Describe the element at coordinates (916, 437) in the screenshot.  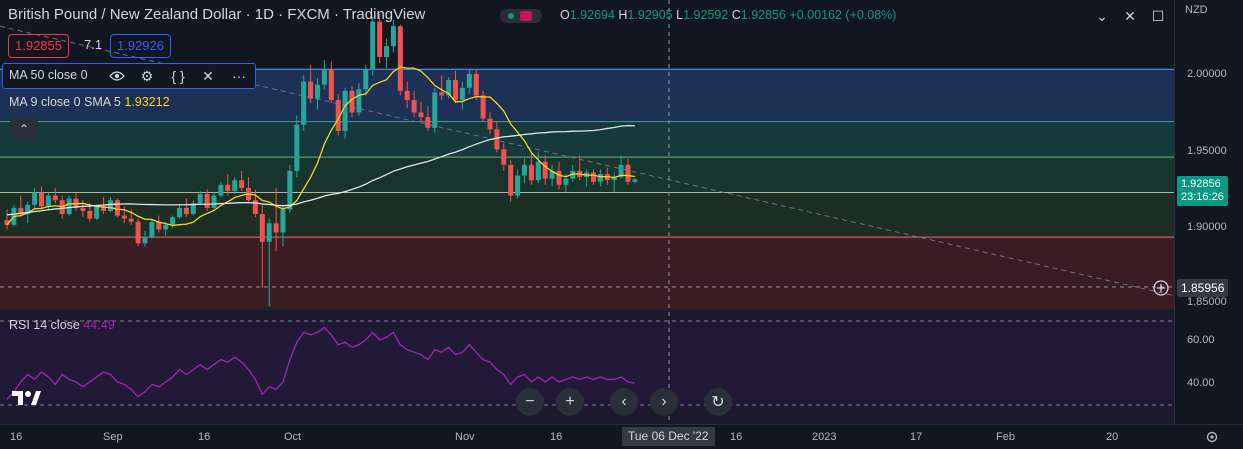
I see `time-label: 17` at that location.